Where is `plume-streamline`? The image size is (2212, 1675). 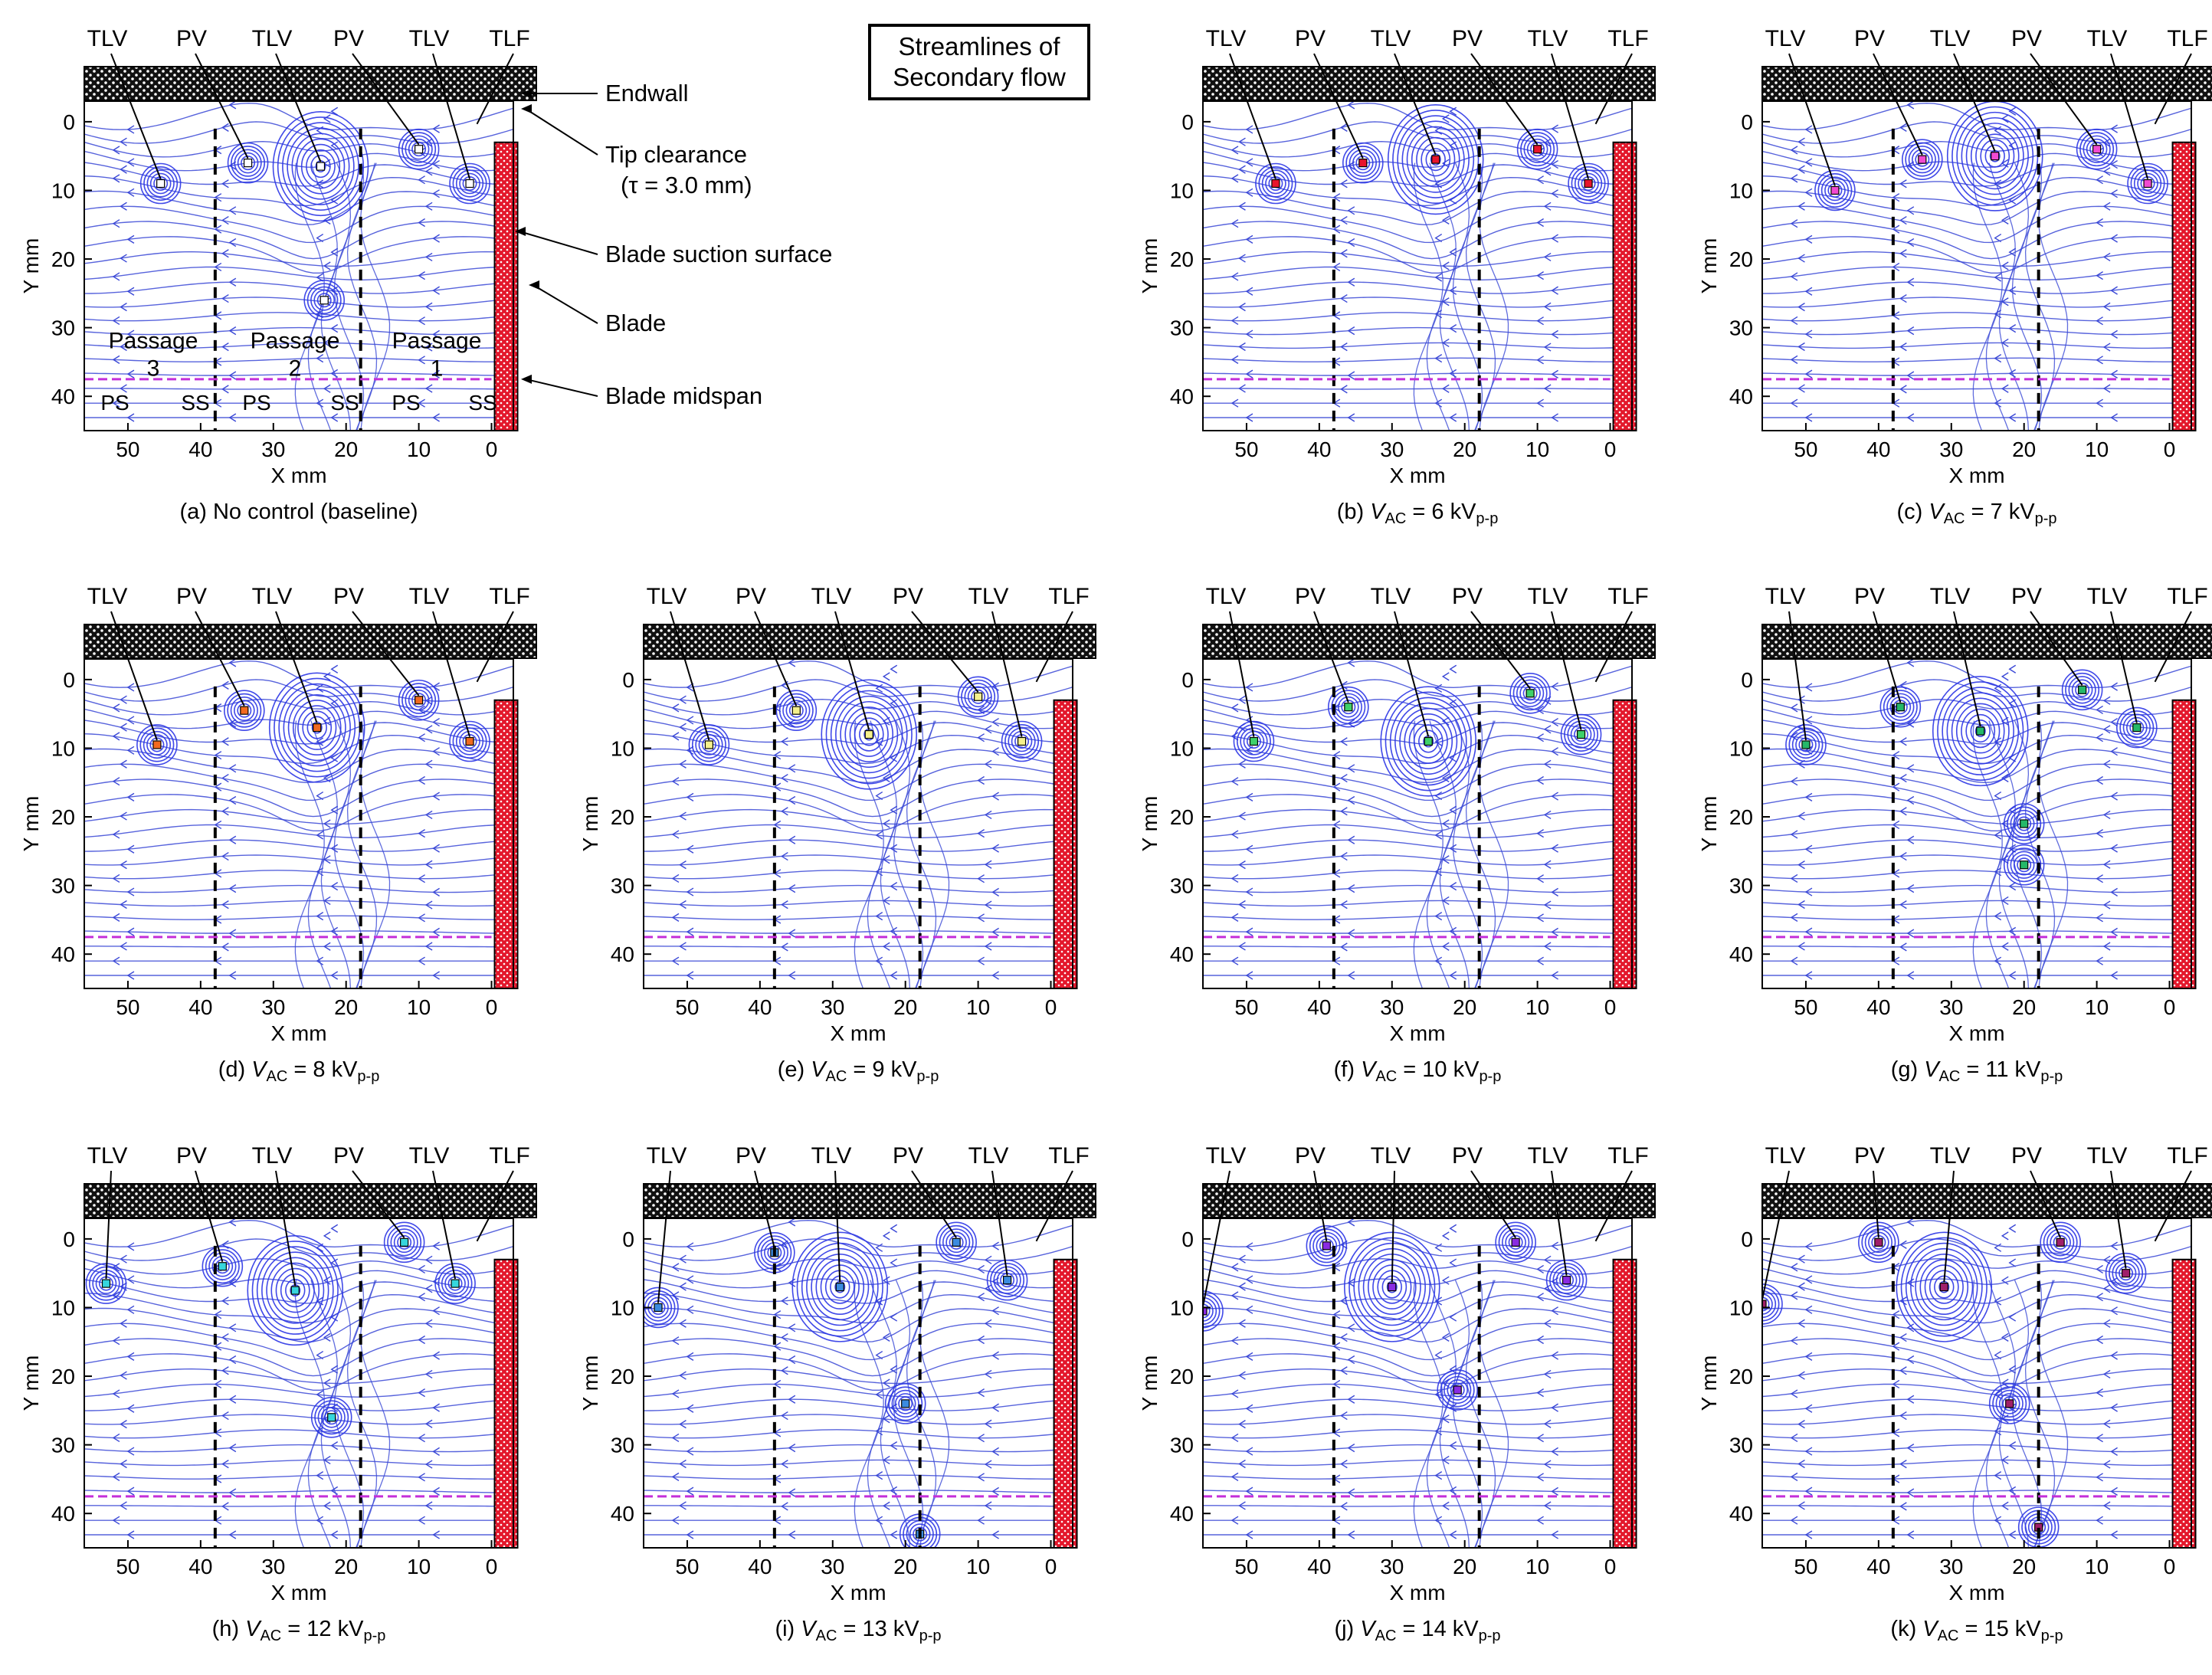
plume-streamline is located at coordinates (336, 854).